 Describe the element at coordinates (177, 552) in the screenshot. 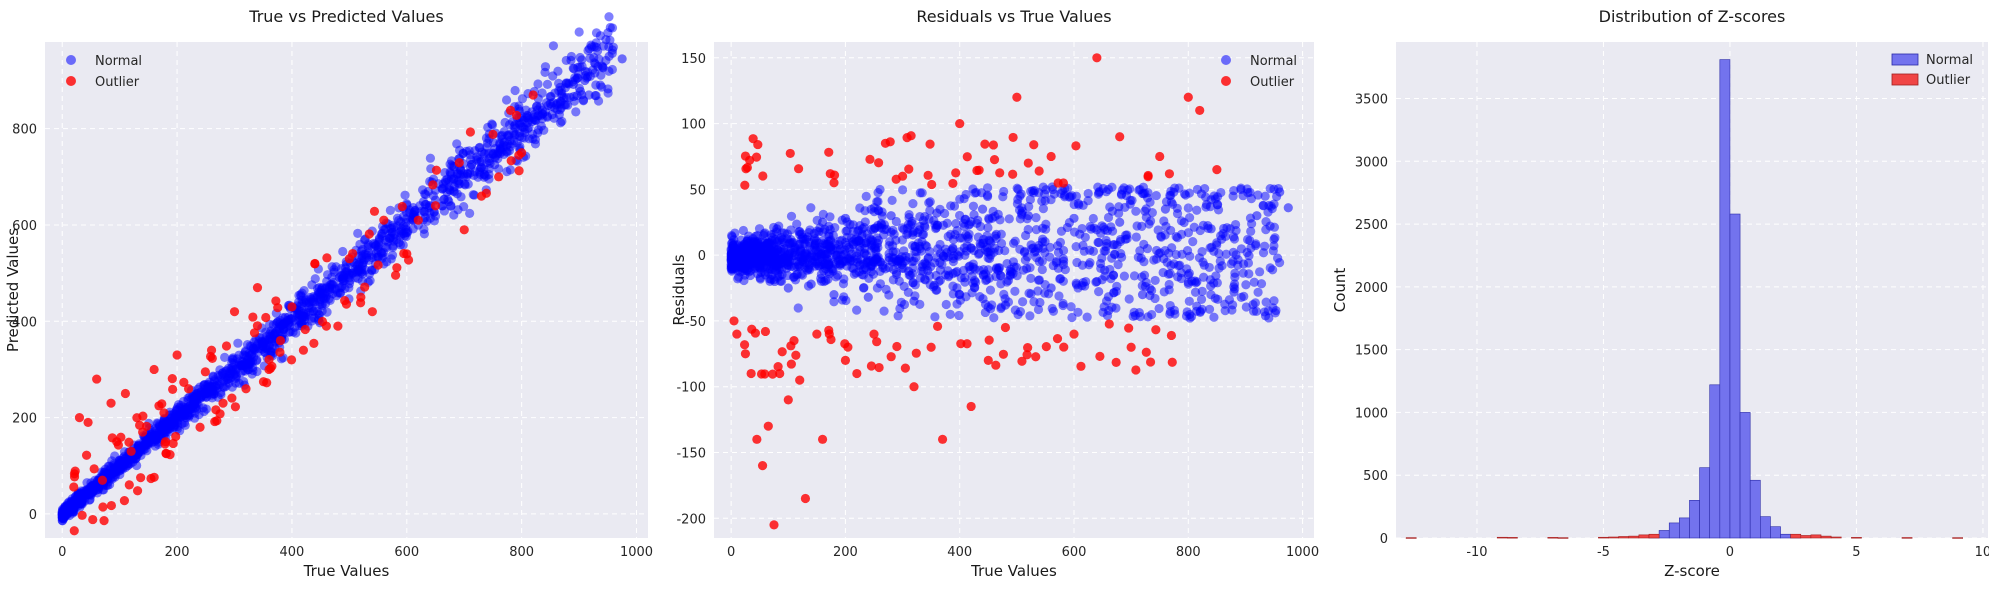

I see `x-tick-label: 200` at that location.